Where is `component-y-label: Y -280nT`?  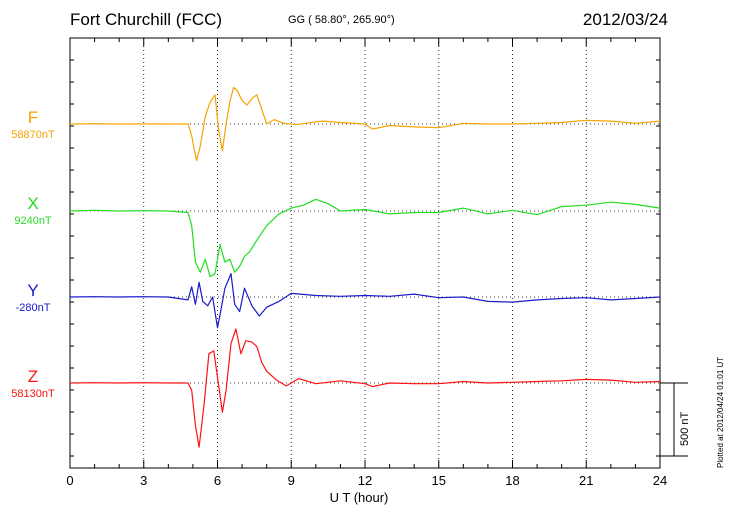 component-y-label: Y -280nT is located at coordinates (33, 298).